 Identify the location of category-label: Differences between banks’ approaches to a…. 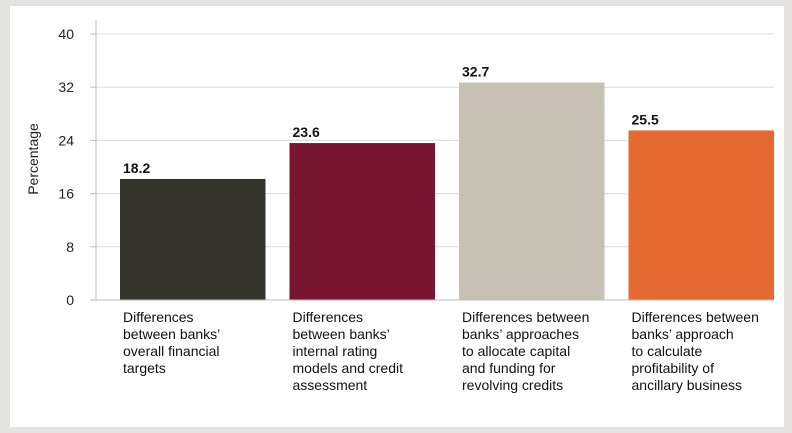
(525, 351).